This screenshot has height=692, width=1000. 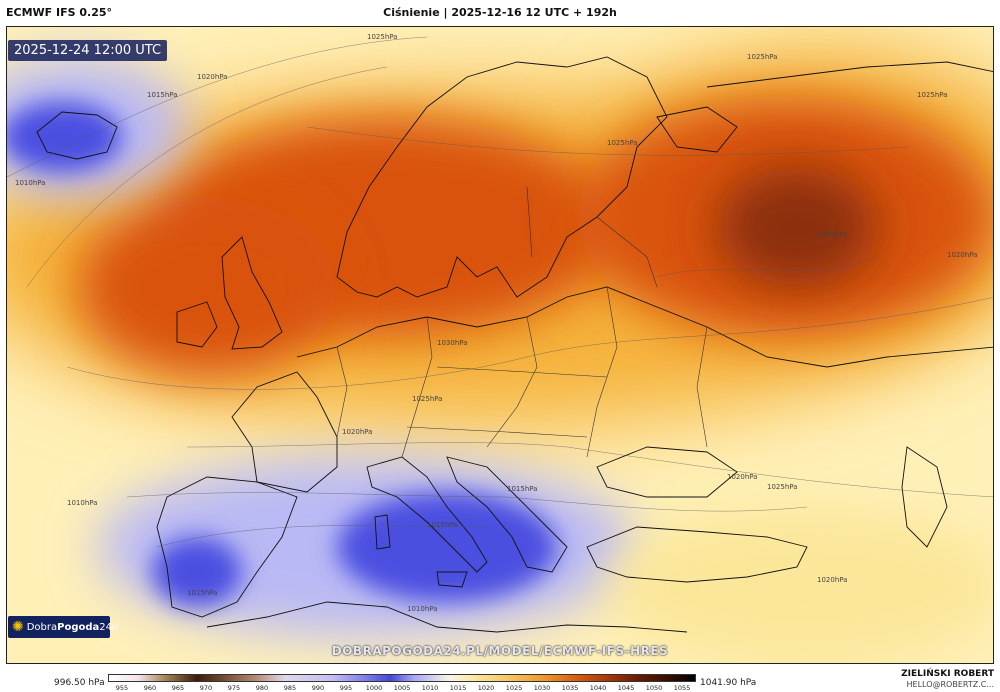 I want to click on valid-time-badge: 2025-12-24 12:00 UTC, so click(x=88, y=50).